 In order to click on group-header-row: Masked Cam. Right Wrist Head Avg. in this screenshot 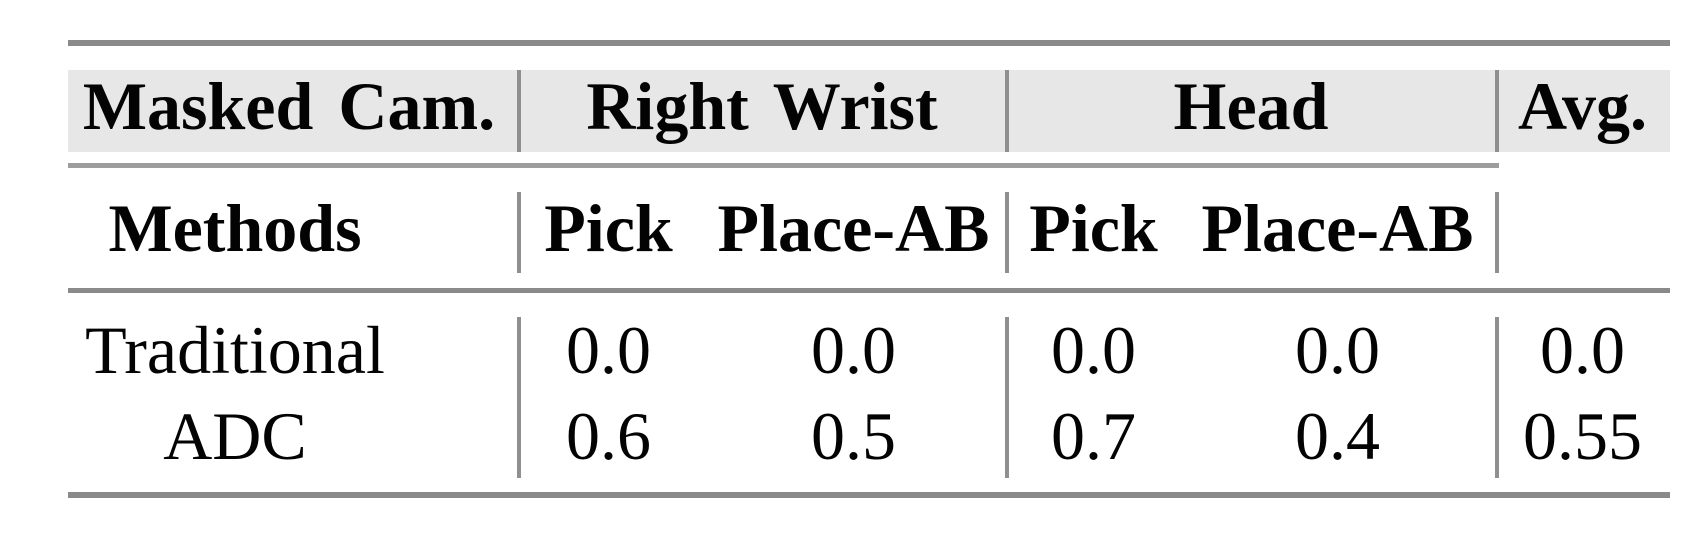, I will do `click(869, 111)`.